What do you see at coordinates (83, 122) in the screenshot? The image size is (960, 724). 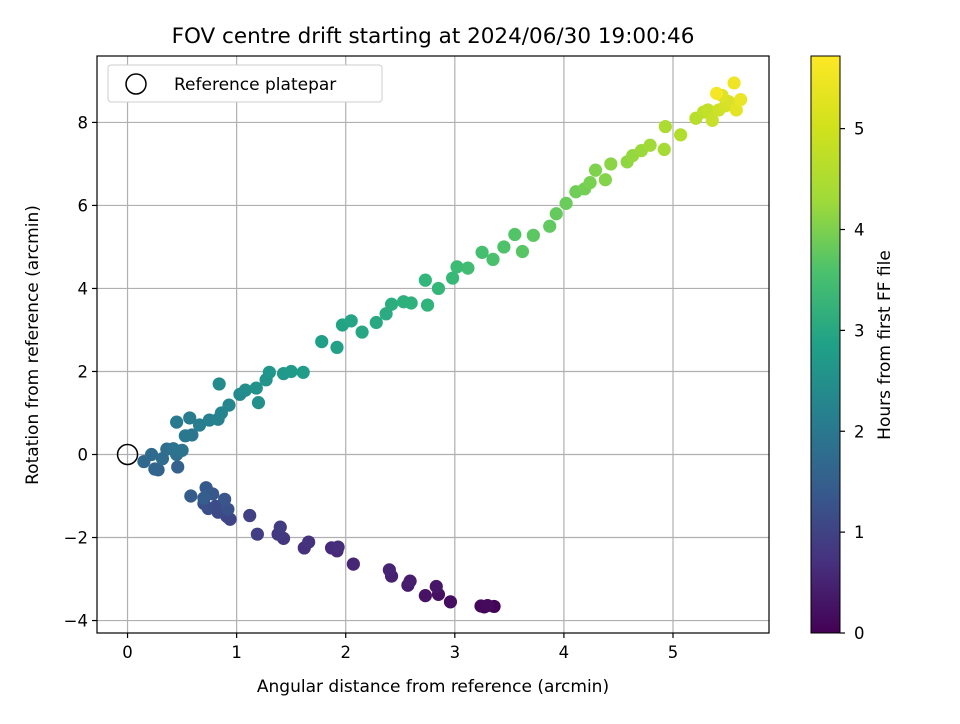 I see `y-tick-label: 8` at bounding box center [83, 122].